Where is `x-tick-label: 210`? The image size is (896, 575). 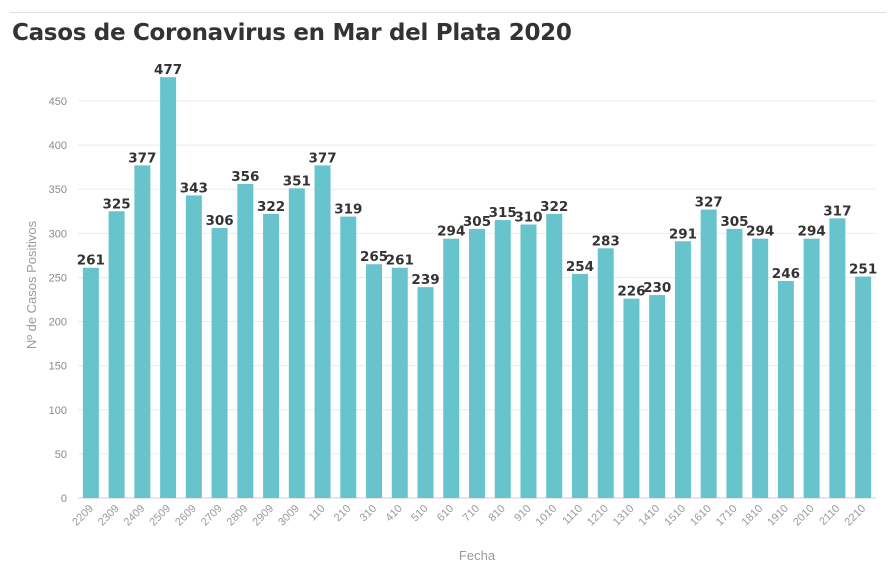
x-tick-label: 210 is located at coordinates (342, 513).